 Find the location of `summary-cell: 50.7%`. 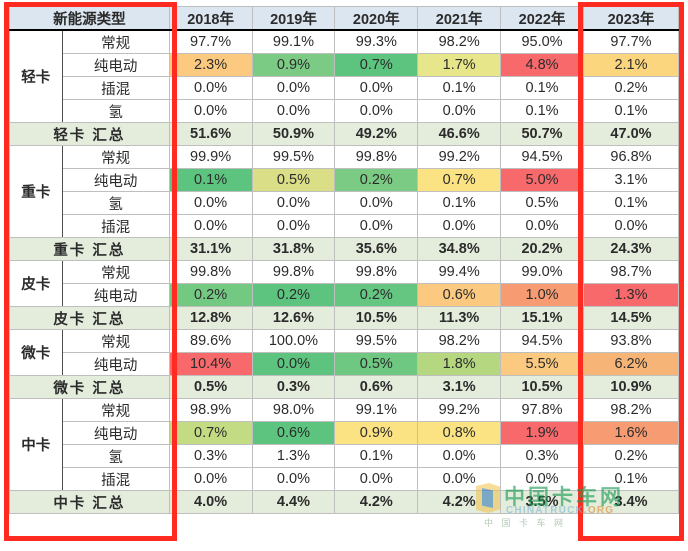

summary-cell: 50.7% is located at coordinates (542, 134).